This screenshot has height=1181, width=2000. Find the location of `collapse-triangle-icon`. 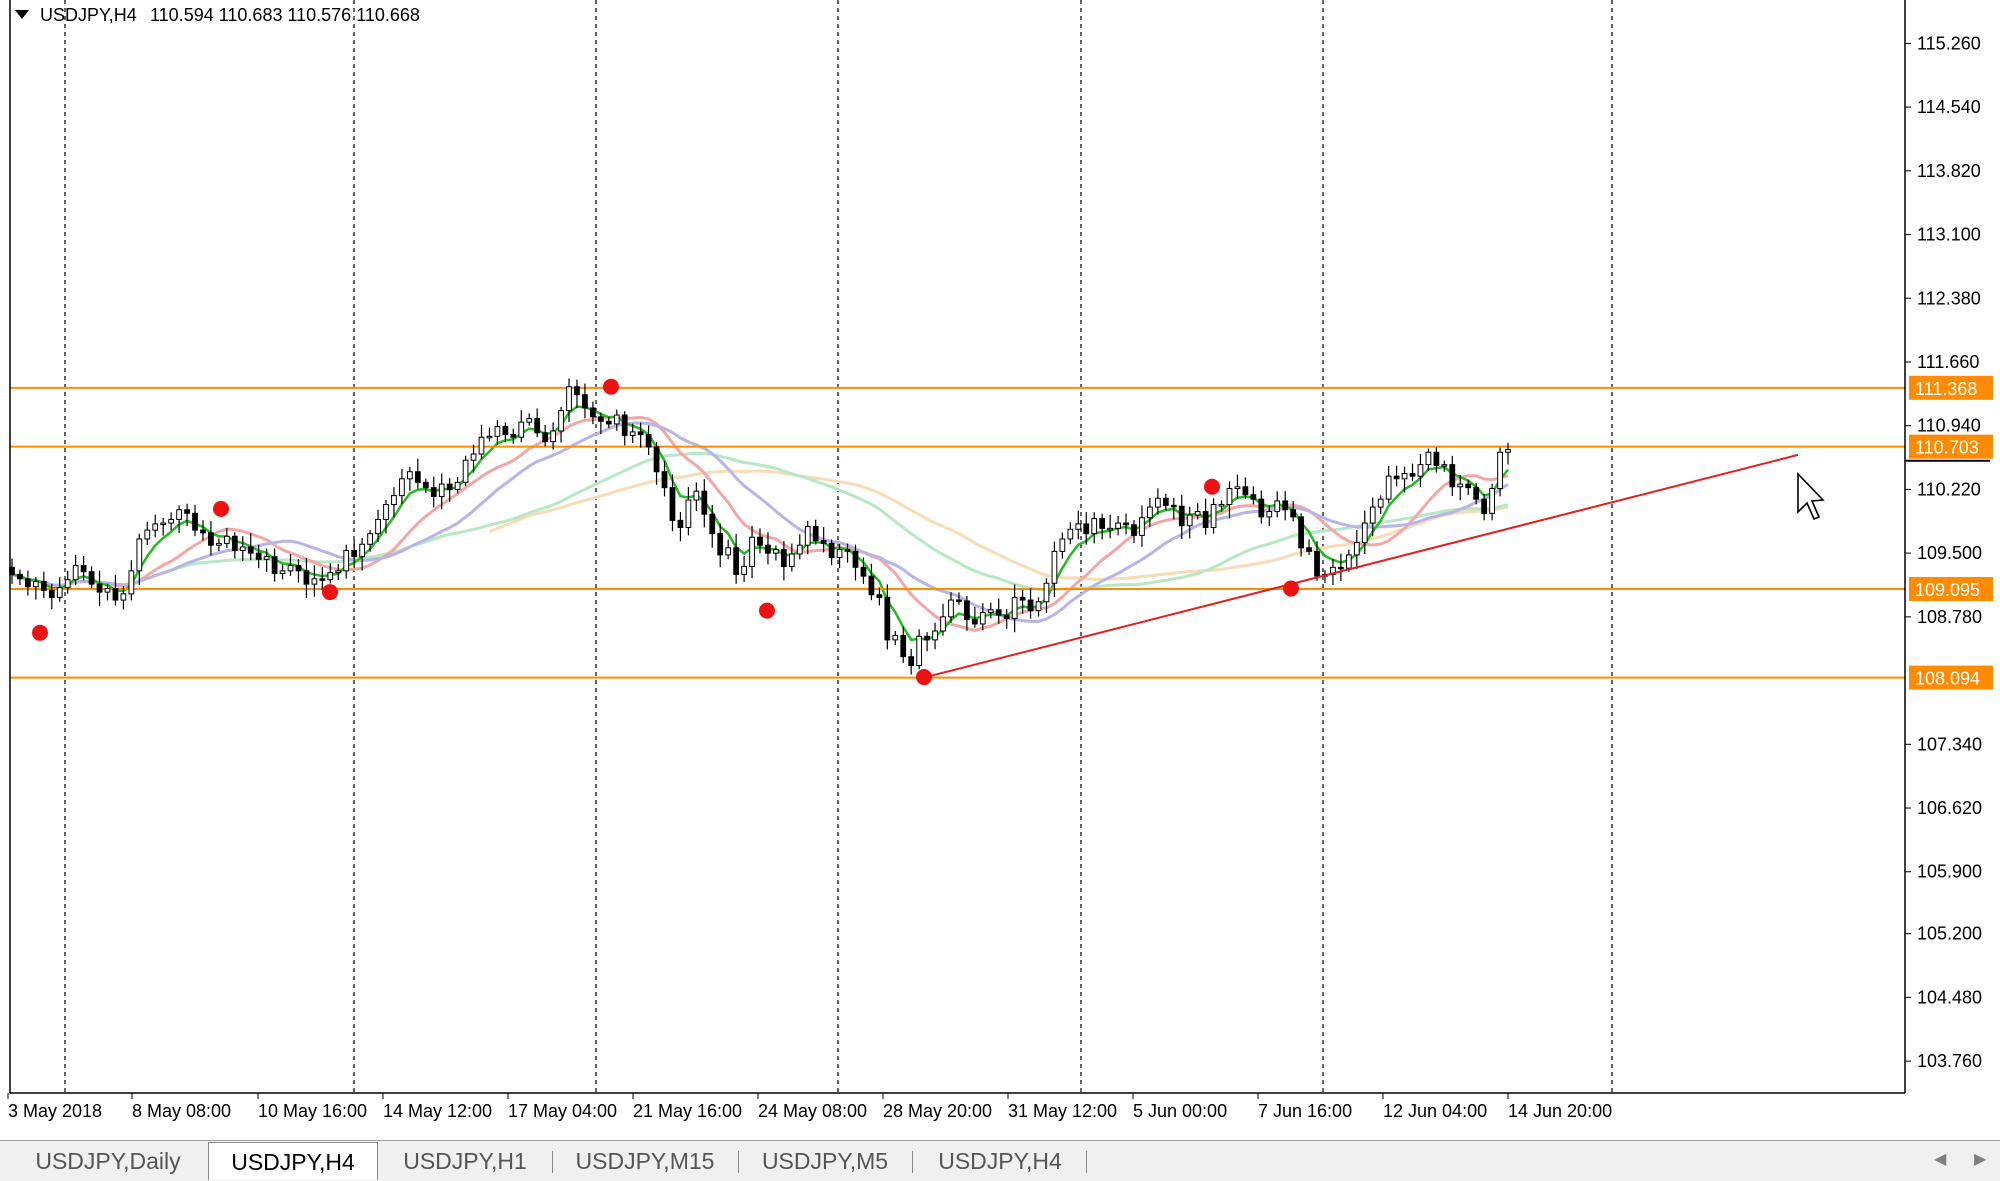

collapse-triangle-icon is located at coordinates (22, 14).